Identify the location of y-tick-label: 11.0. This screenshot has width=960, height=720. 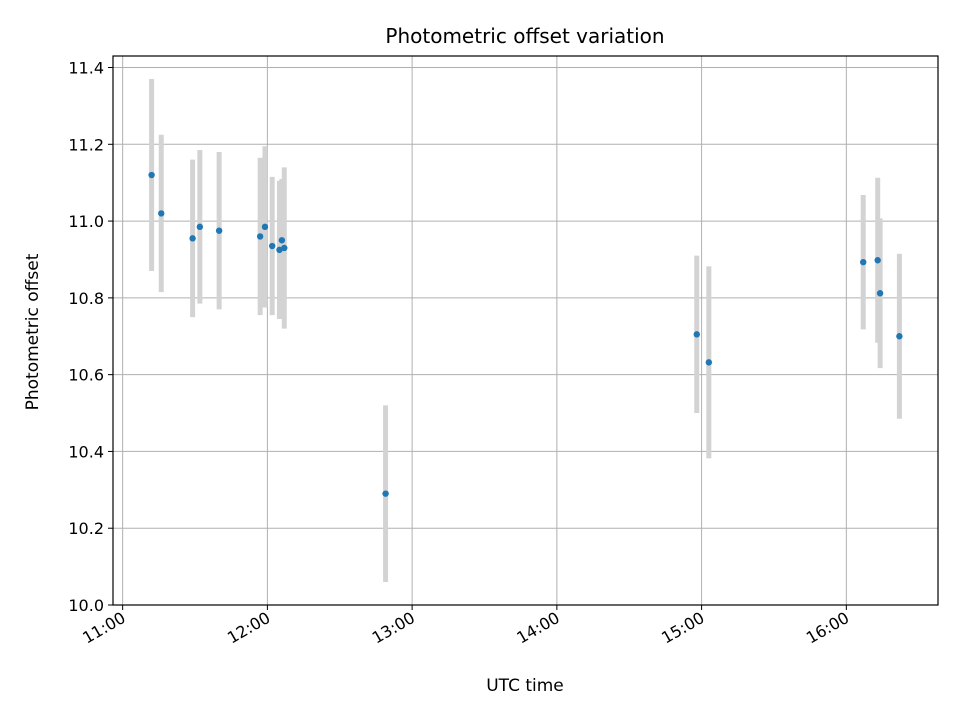
(86, 221).